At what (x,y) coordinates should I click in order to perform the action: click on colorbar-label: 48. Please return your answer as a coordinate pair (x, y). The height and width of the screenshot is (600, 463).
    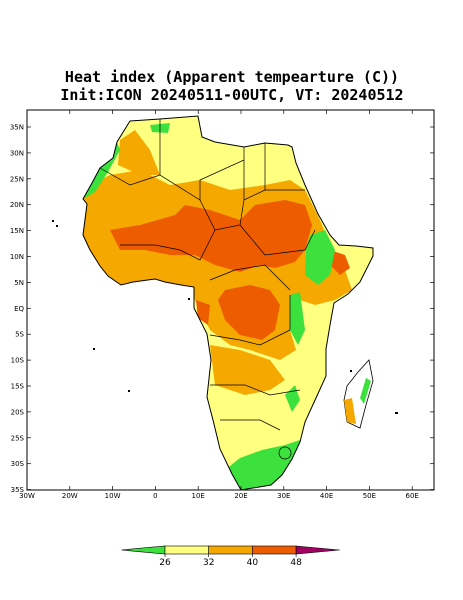
    Looking at the image, I should click on (296, 563).